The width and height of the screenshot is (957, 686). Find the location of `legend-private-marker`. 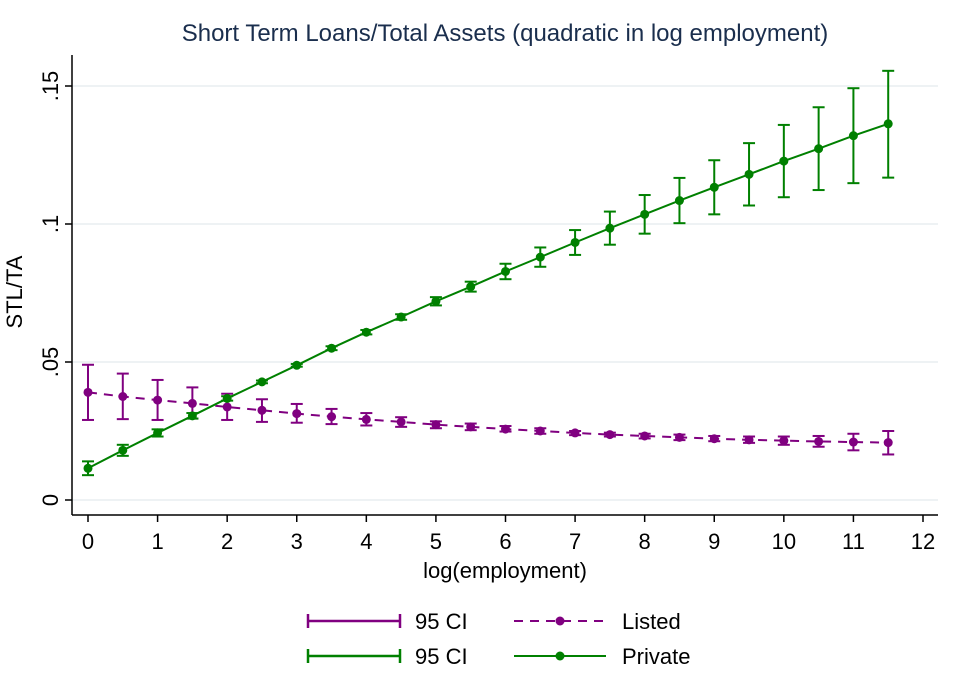

legend-private-marker is located at coordinates (560, 656).